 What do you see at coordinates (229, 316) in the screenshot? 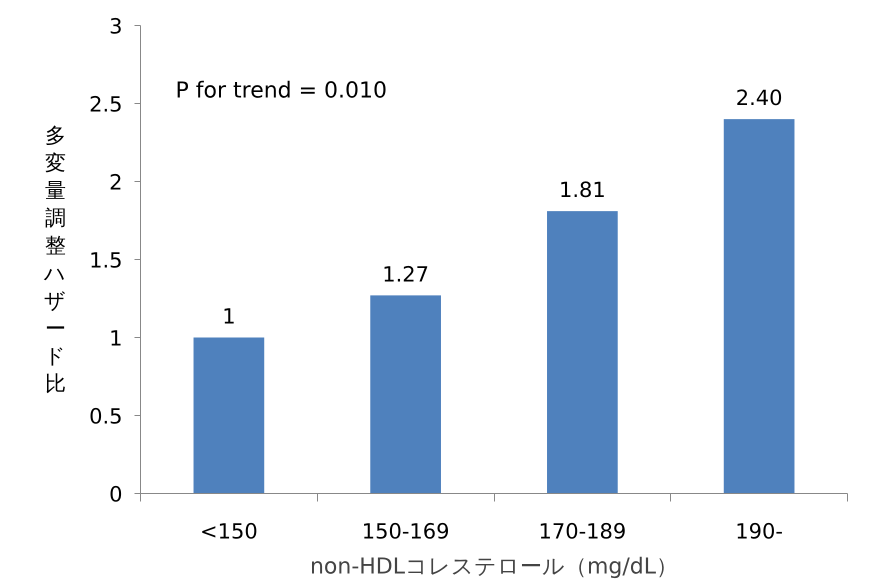
I see `data-label: 1` at bounding box center [229, 316].